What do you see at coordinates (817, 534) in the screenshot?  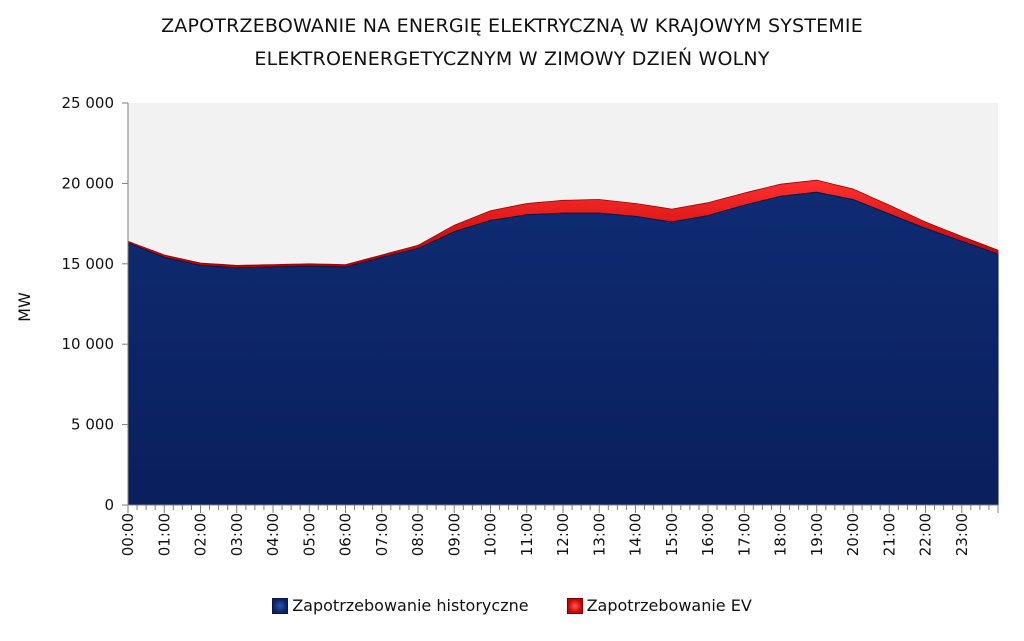 I see `x-tick-label: 19:00` at bounding box center [817, 534].